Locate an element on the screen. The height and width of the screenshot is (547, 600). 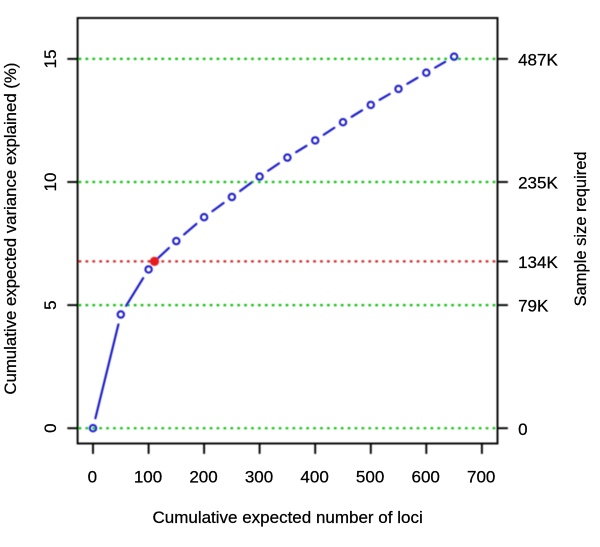
svg-text: 15 is located at coordinates (50, 58).